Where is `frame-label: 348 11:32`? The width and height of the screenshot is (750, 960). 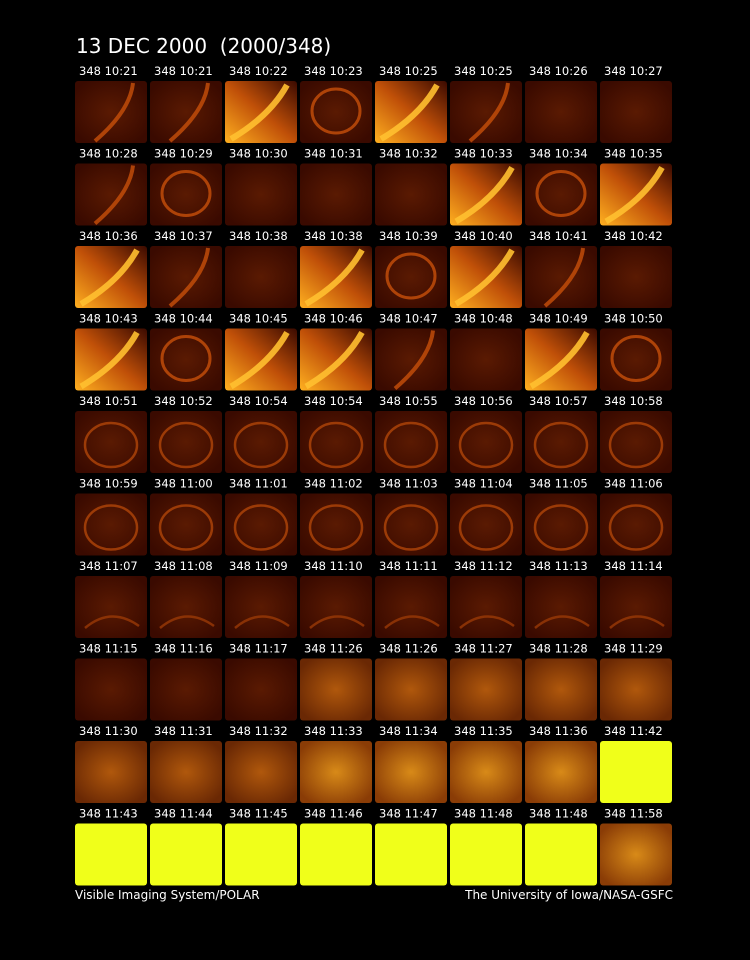
frame-label: 348 11:32 is located at coordinates (258, 731).